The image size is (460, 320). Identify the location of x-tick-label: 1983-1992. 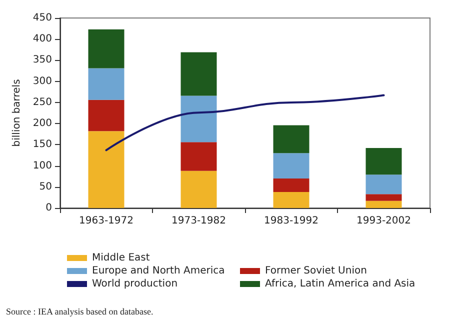
(291, 221).